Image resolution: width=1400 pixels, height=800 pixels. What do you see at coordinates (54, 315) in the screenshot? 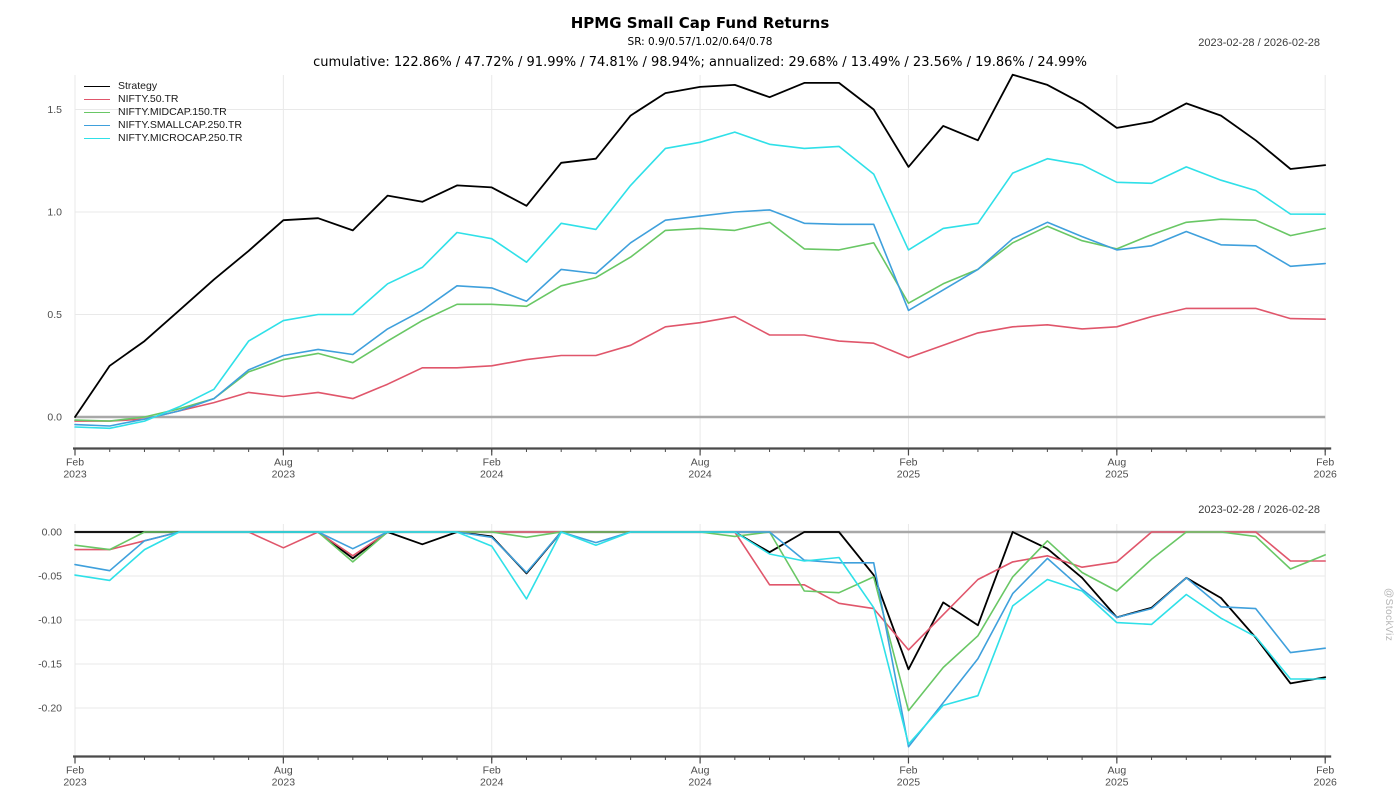
I see `y-axis-tick-label: 0.5` at bounding box center [54, 315].